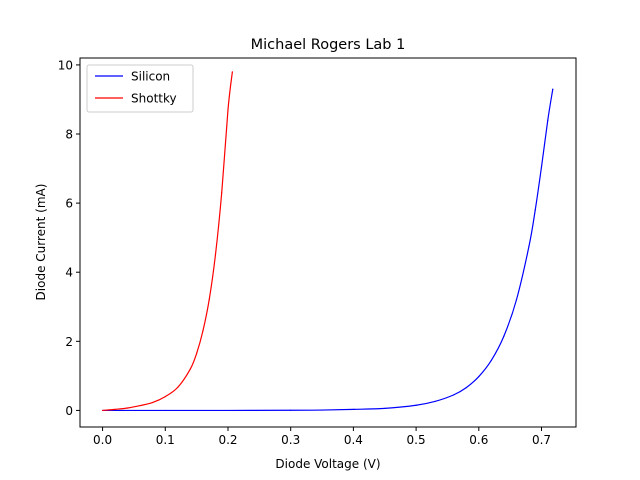 This screenshot has width=640, height=480. I want to click on y-axis: 0 2 4 6 8 10, so click(69, 238).